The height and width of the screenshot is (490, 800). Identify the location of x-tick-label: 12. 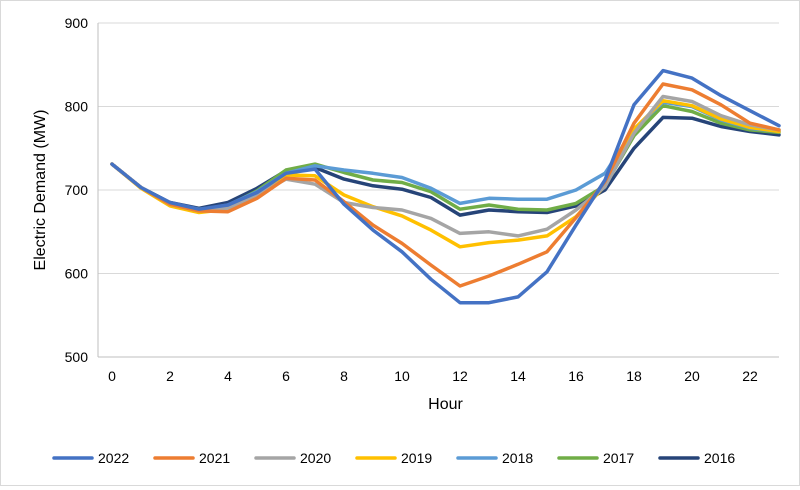
(460, 376).